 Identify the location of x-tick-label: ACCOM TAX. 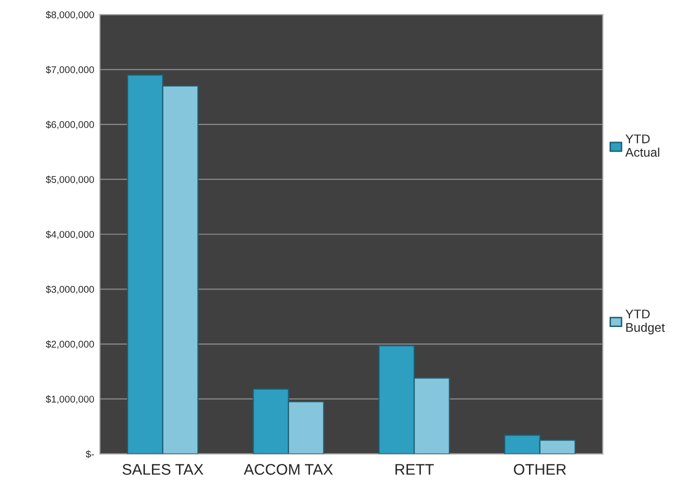
(288, 469).